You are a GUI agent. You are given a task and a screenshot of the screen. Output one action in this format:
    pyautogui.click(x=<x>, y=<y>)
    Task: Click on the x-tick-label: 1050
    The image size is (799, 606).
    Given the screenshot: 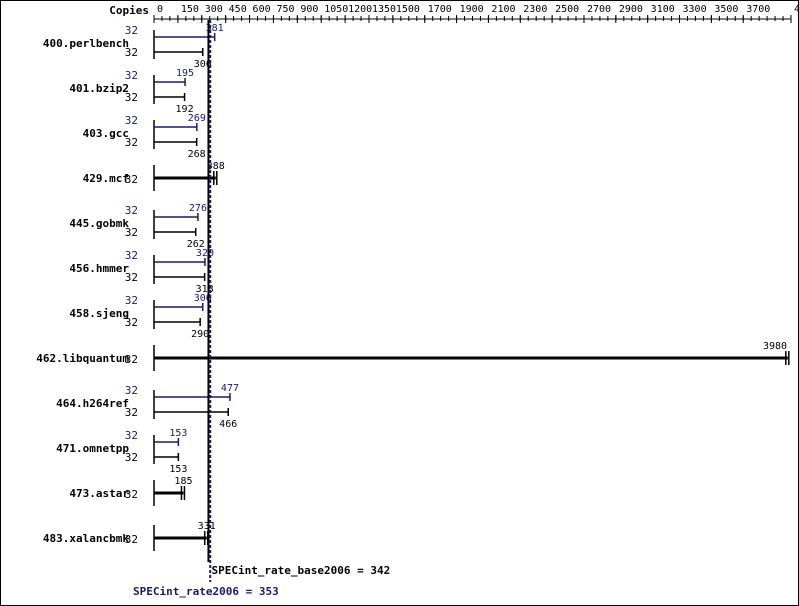 What is the action you would take?
    pyautogui.click(x=336, y=9)
    